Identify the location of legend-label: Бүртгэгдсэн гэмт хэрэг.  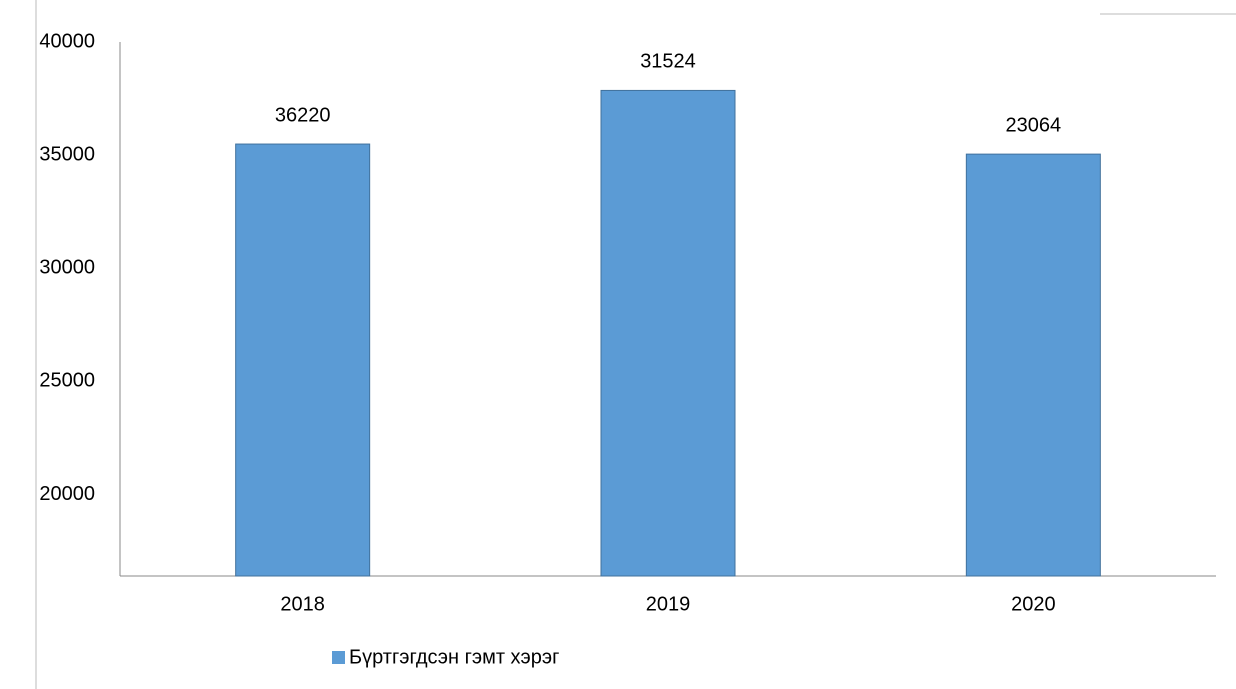
(454, 657).